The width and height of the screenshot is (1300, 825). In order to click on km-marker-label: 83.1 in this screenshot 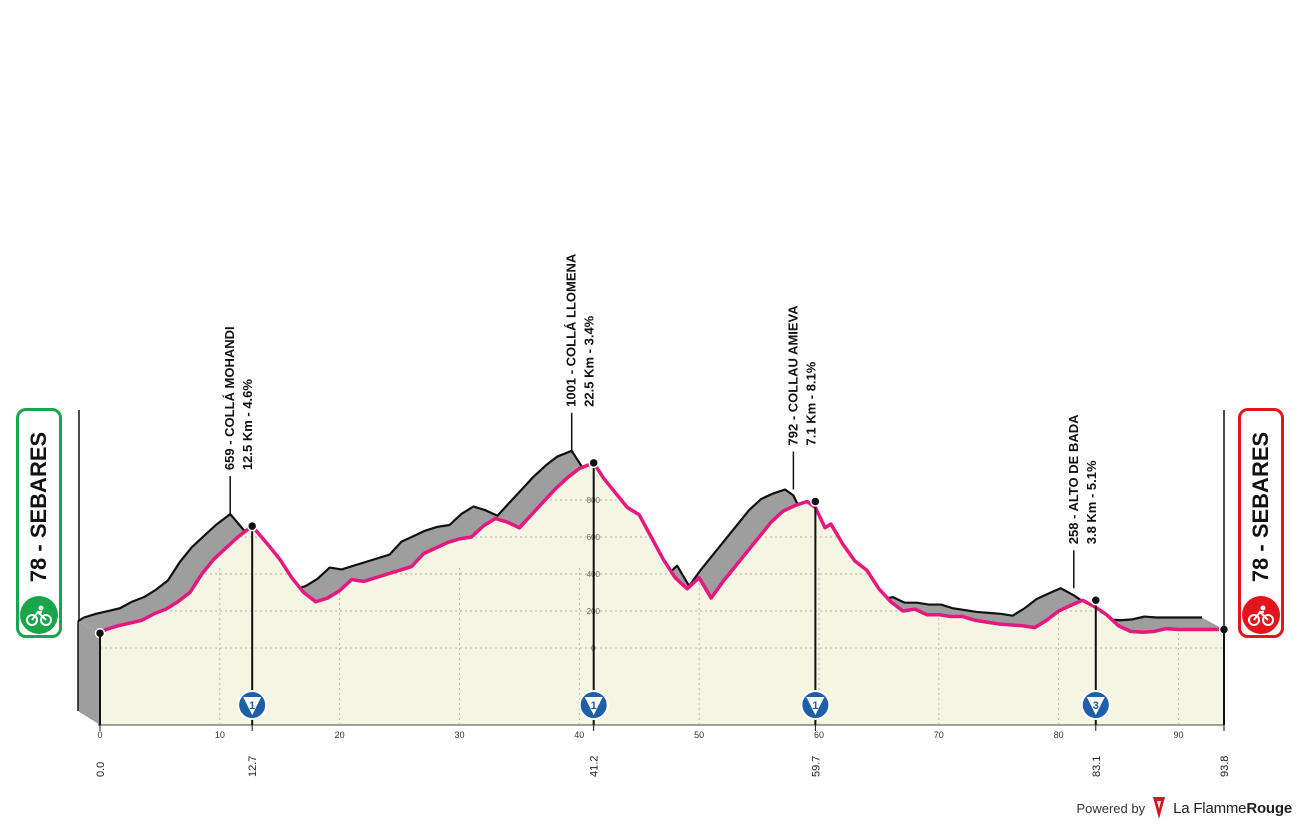, I will do `click(1097, 766)`.